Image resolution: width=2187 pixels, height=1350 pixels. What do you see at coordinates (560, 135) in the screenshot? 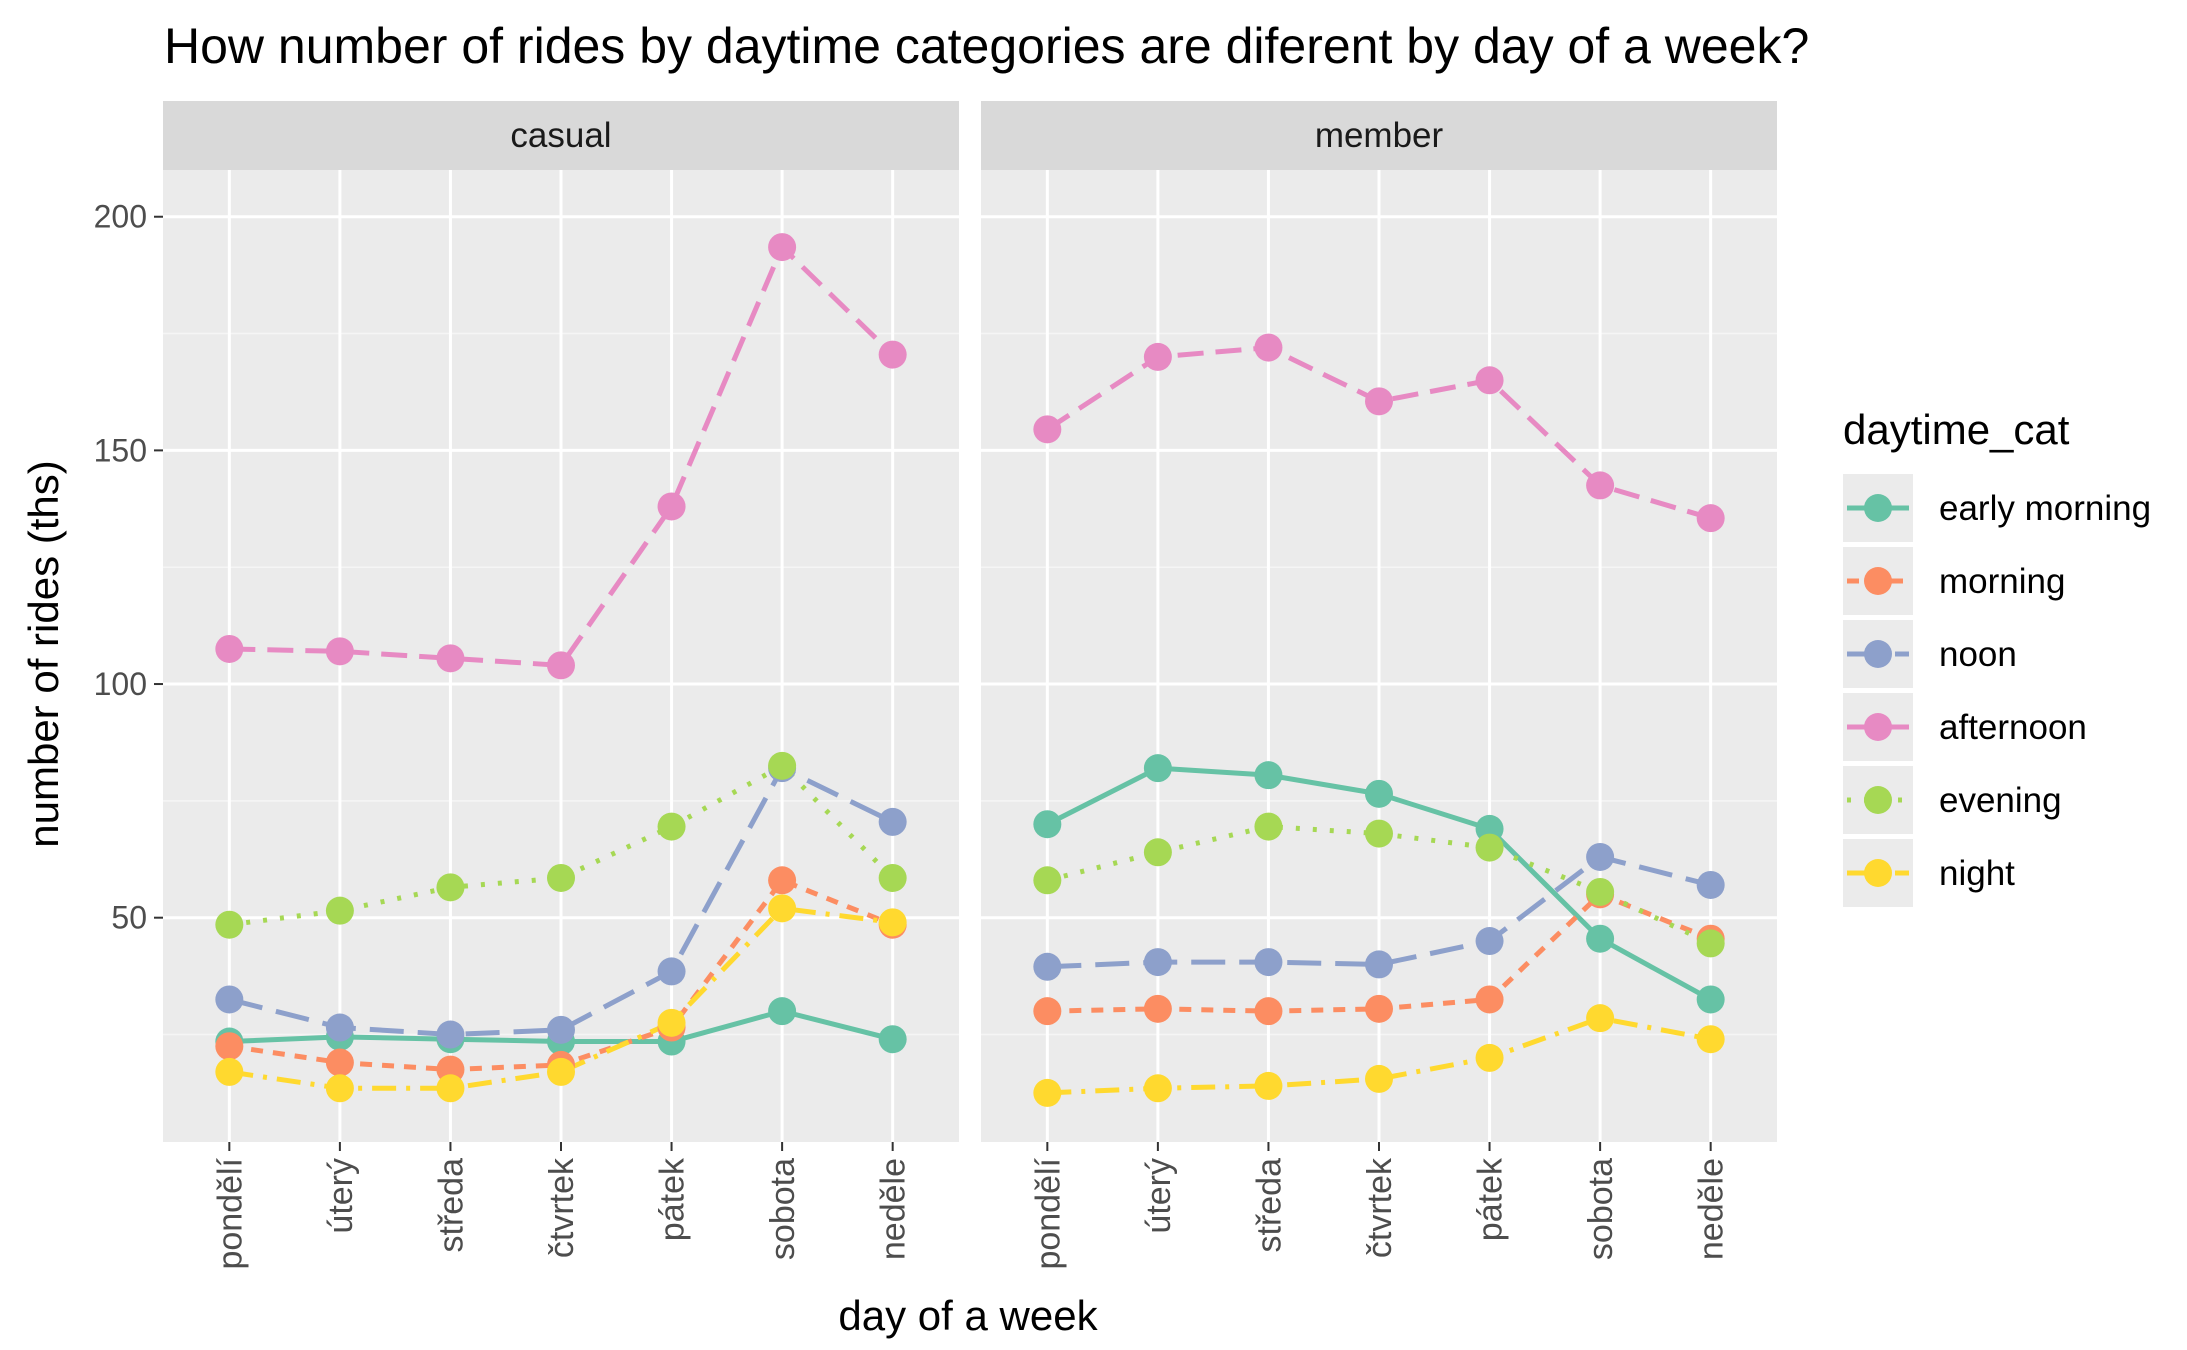
I see `strip-label-casual: casual` at bounding box center [560, 135].